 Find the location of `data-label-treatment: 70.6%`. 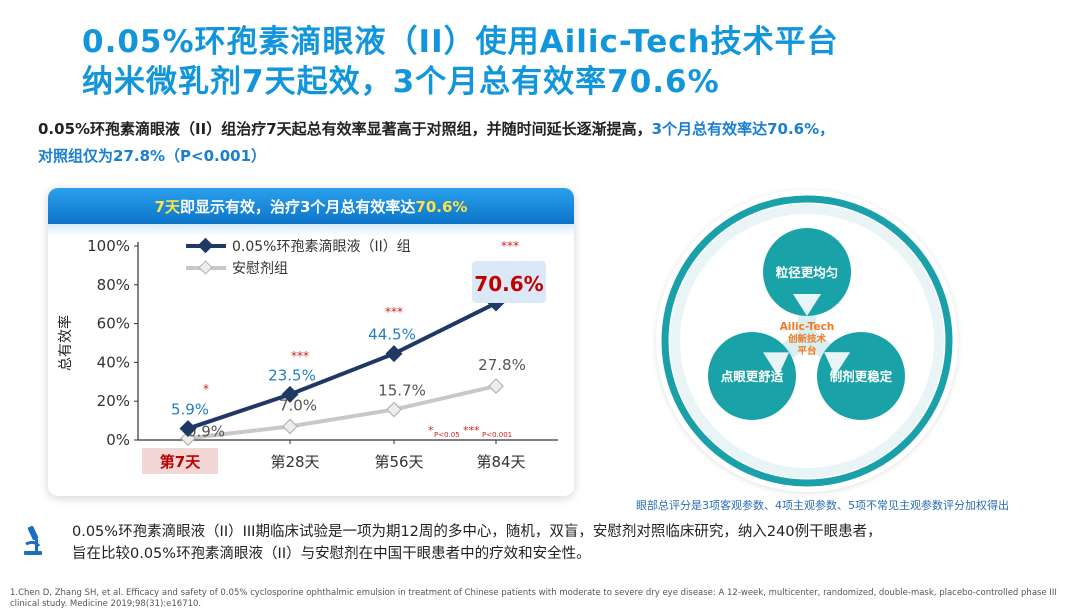

data-label-treatment: 70.6% is located at coordinates (508, 284).